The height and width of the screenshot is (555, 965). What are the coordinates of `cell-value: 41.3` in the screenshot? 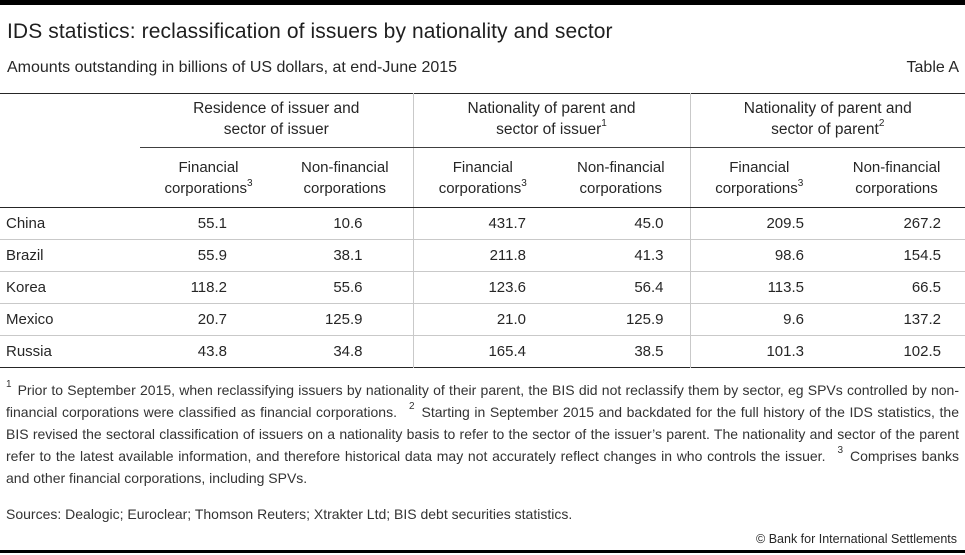 It's located at (621, 255).